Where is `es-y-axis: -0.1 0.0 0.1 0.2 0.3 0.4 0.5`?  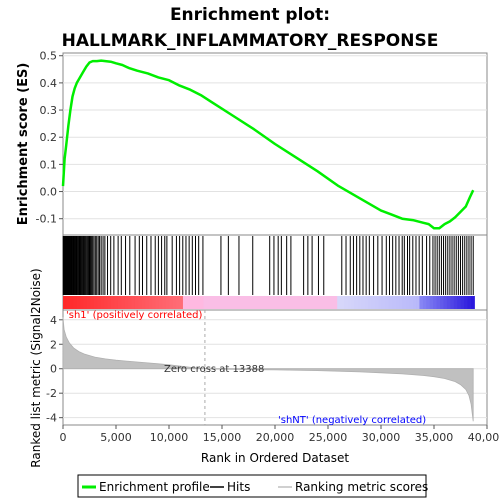 es-y-axis: -0.1 0.0 0.1 0.2 0.3 0.4 0.5 is located at coordinates (49, 138).